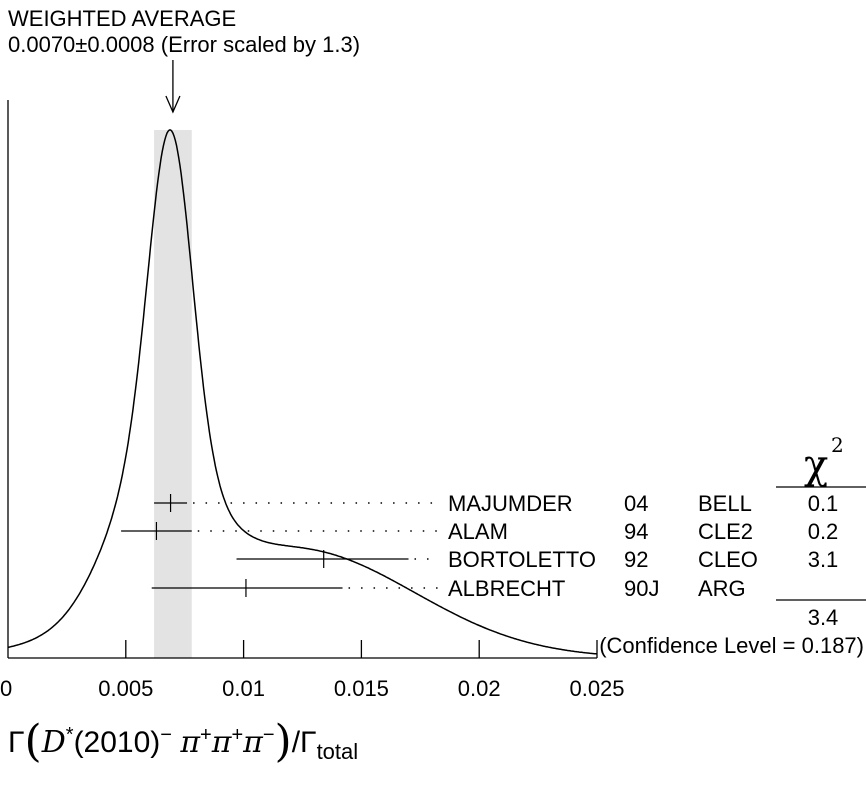 Image resolution: width=866 pixels, height=795 pixels. What do you see at coordinates (125, 688) in the screenshot?
I see `x-tick-label-1: 0.005` at bounding box center [125, 688].